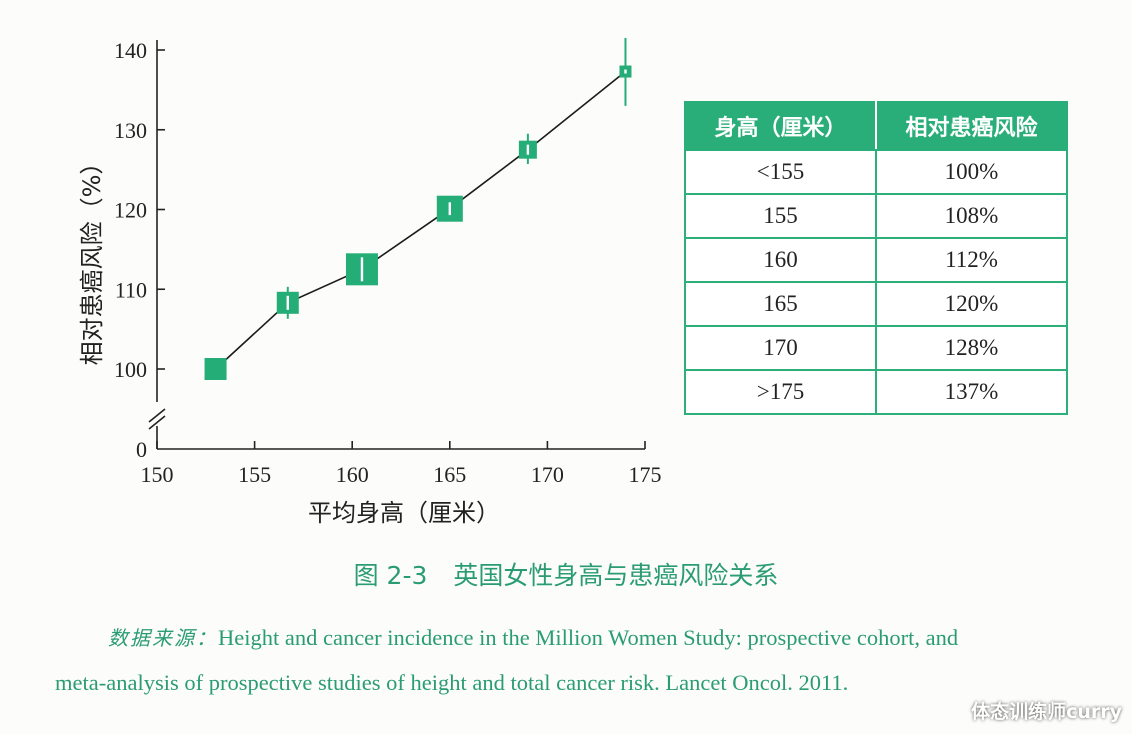 The image size is (1132, 734). Describe the element at coordinates (645, 474) in the screenshot. I see `x-tick-label: 175` at that location.